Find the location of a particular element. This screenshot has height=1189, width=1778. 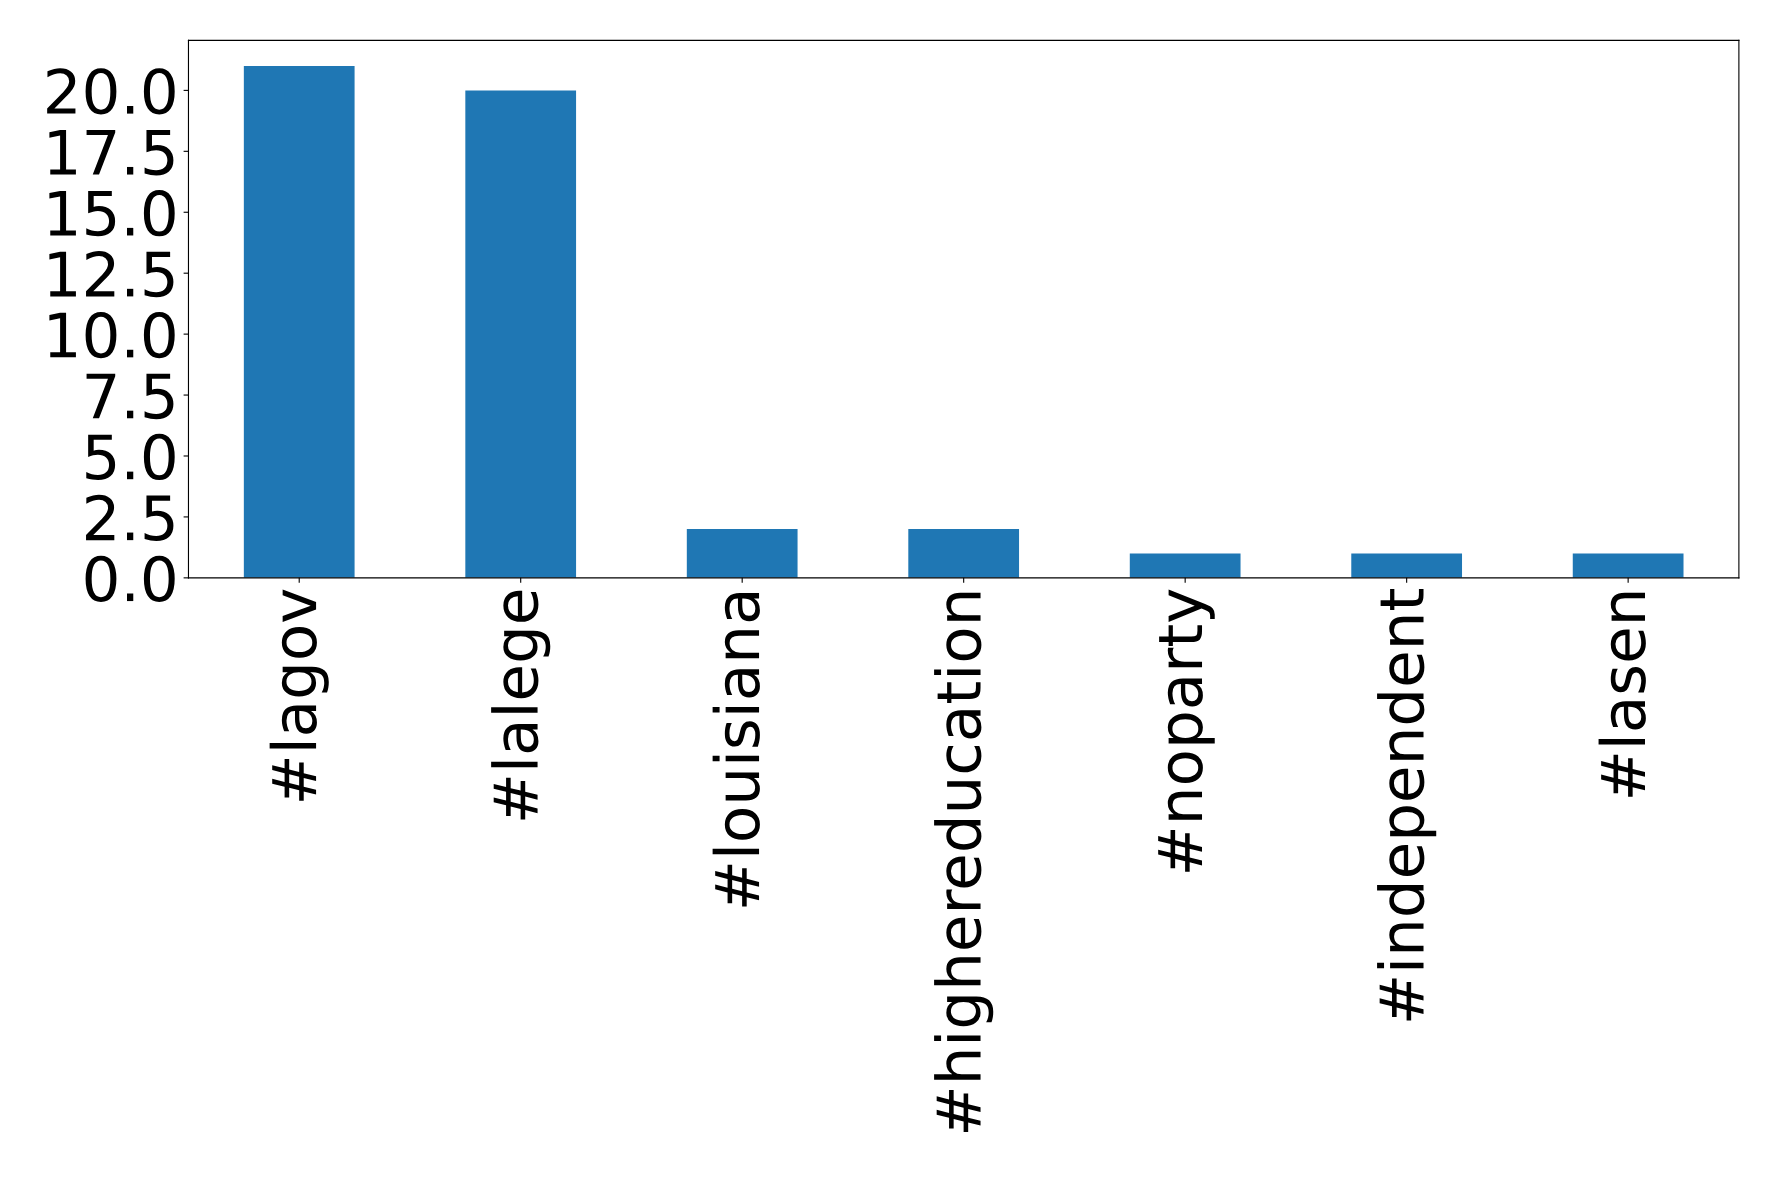

y-tick-label: 2.5 is located at coordinates (130, 518).